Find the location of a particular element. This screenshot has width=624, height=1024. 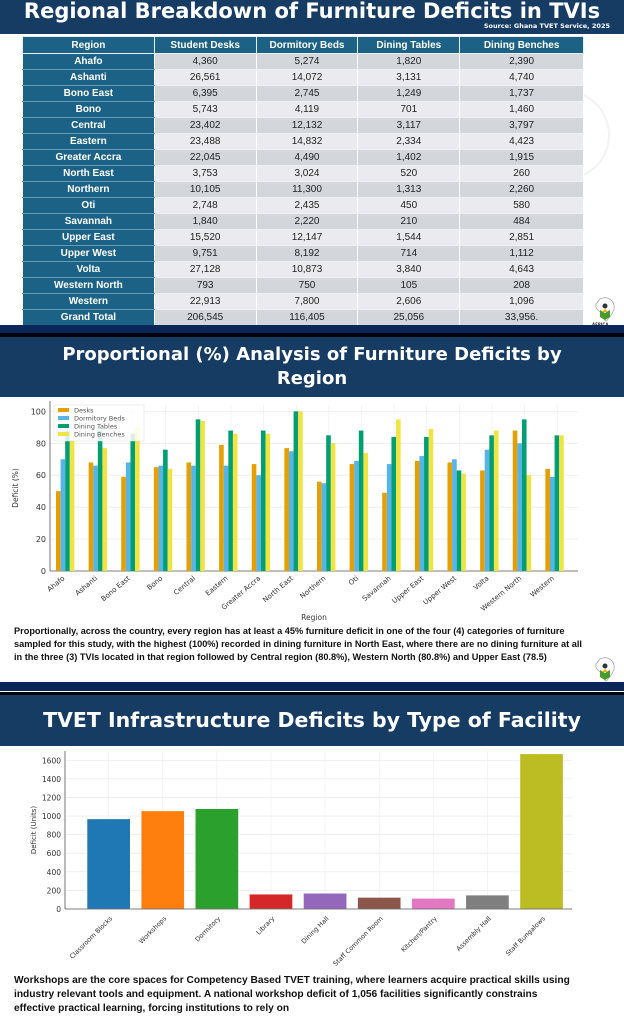

value-cell: 484 is located at coordinates (521, 221).